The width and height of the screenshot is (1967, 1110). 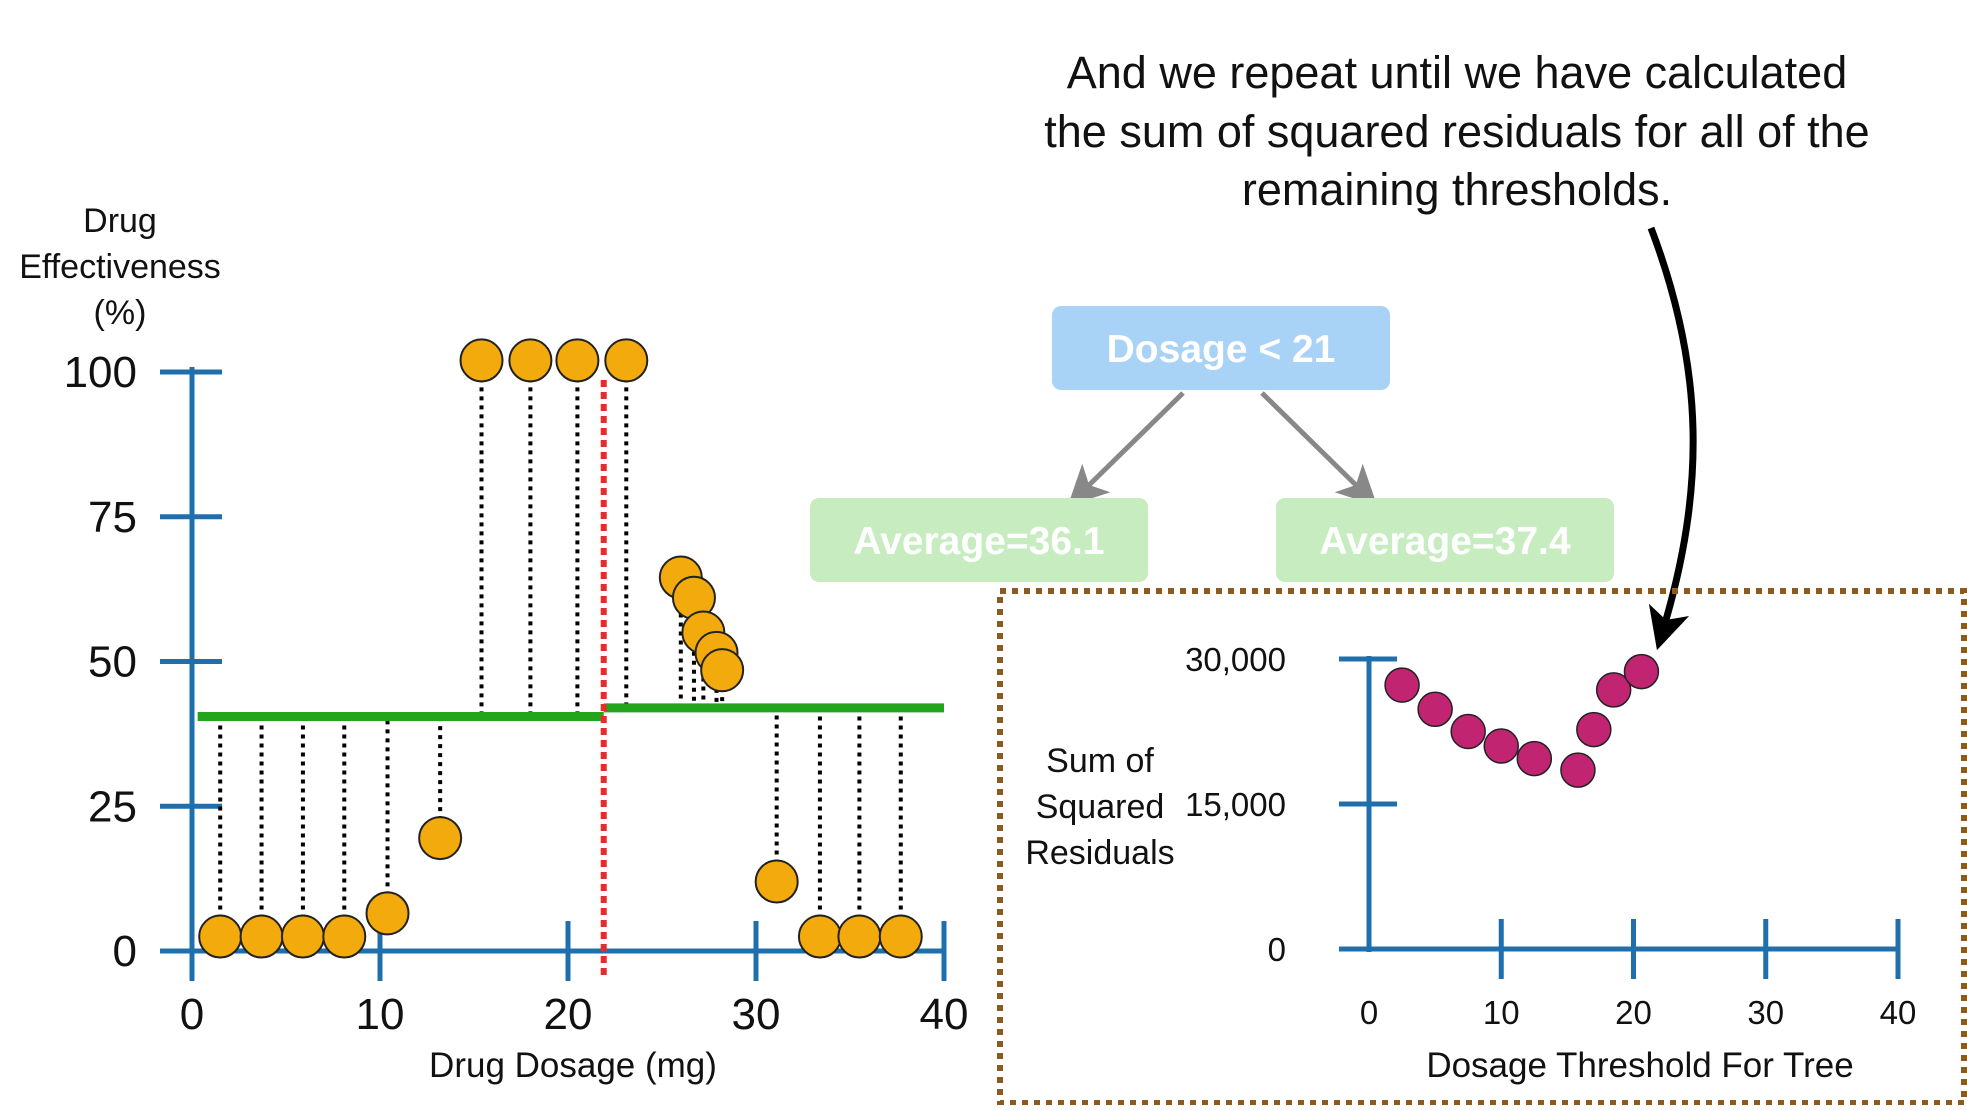 What do you see at coordinates (1501, 1012) in the screenshot?
I see `right-x-tick-label: 10` at bounding box center [1501, 1012].